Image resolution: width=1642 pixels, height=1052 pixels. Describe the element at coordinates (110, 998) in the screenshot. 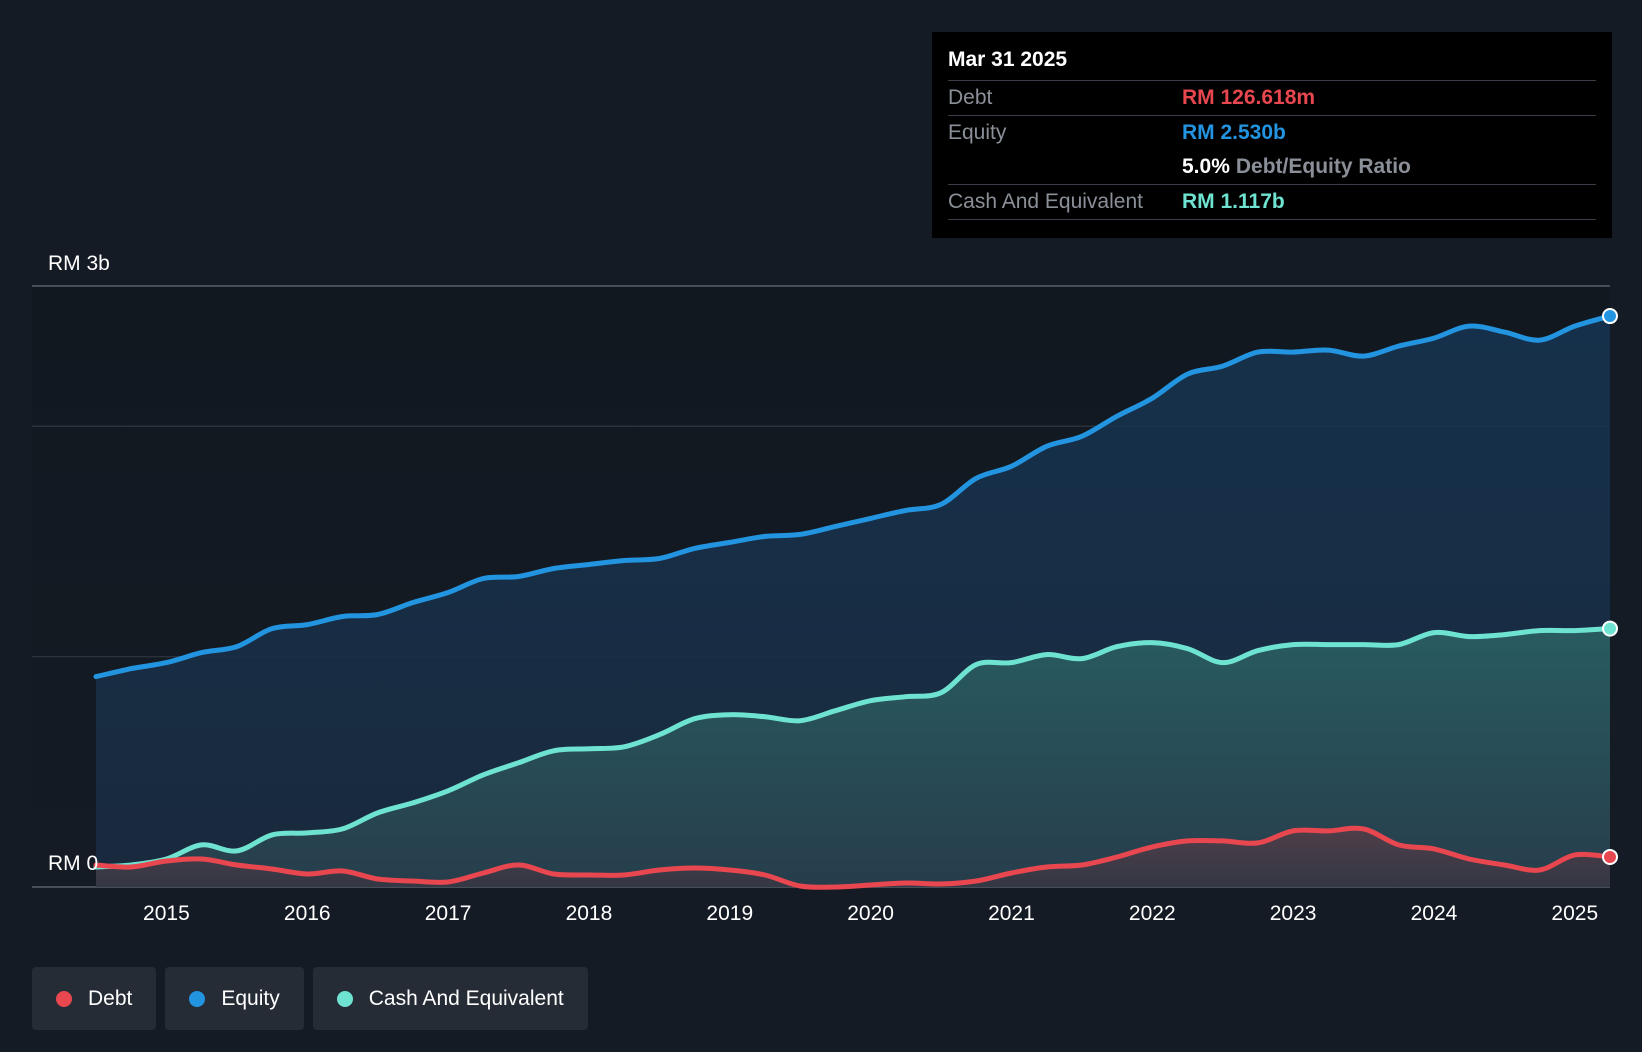

I see `legend-debt-label: Debt` at that location.